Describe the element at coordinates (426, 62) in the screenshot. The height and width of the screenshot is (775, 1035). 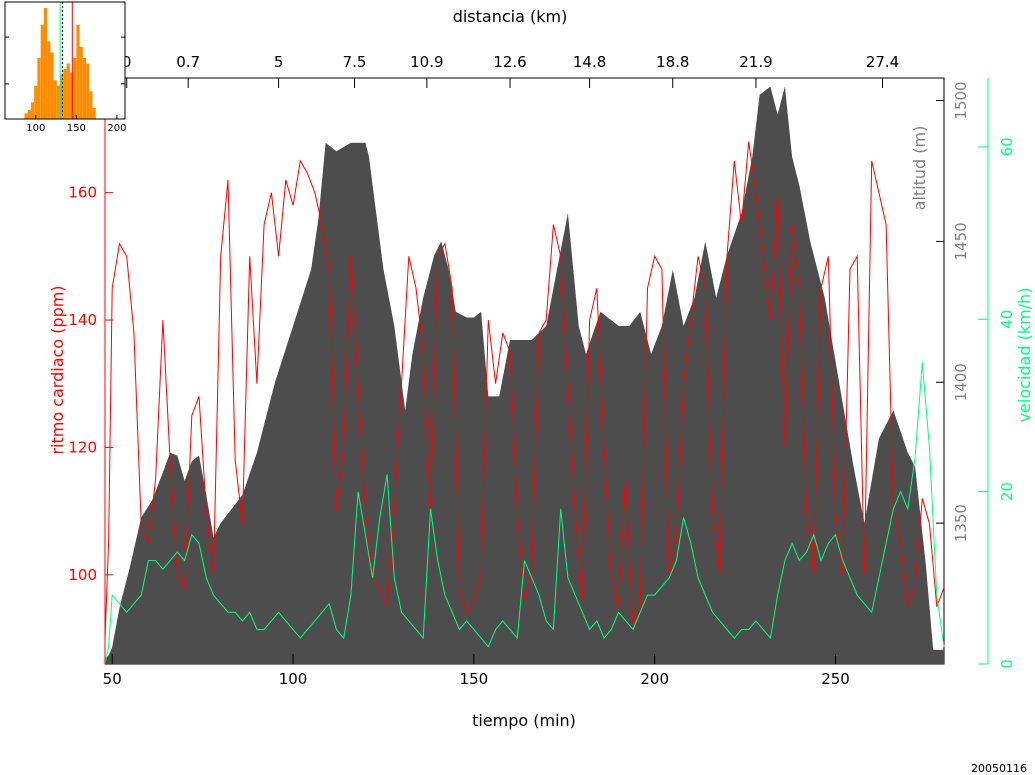
I see `top-tick-label: 10.9` at that location.